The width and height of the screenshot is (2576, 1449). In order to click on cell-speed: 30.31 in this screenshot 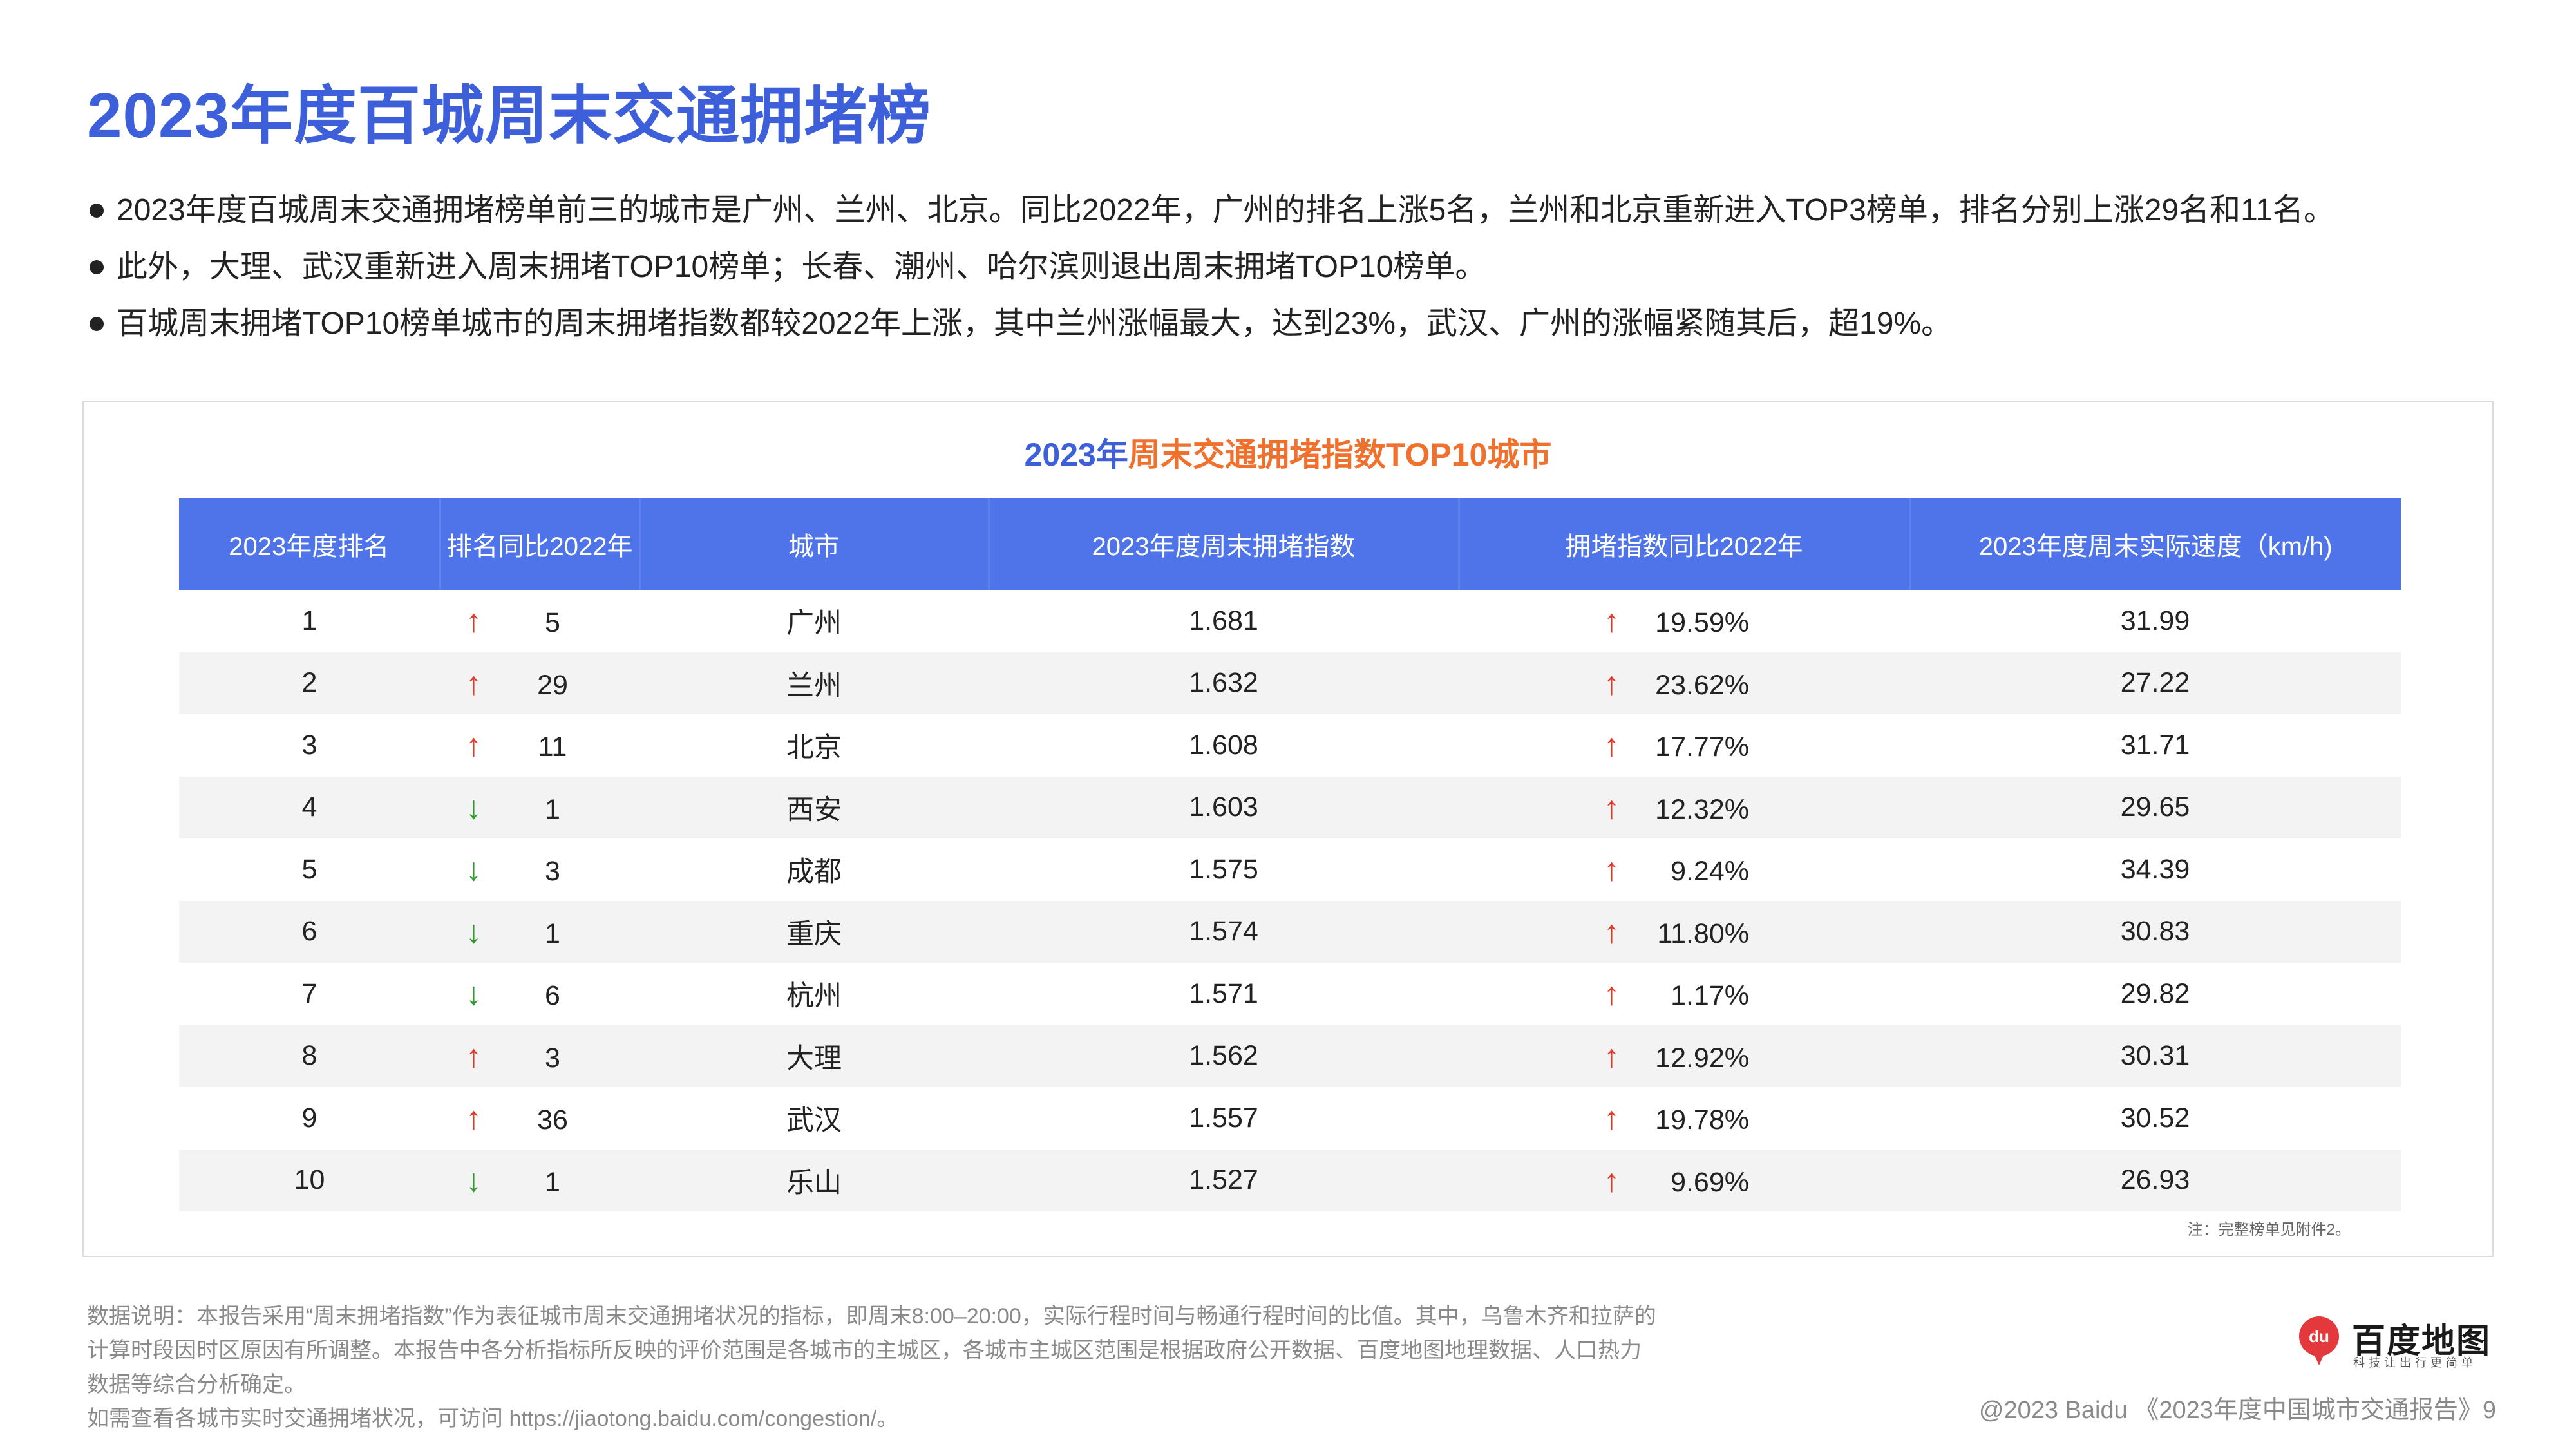, I will do `click(2155, 1056)`.